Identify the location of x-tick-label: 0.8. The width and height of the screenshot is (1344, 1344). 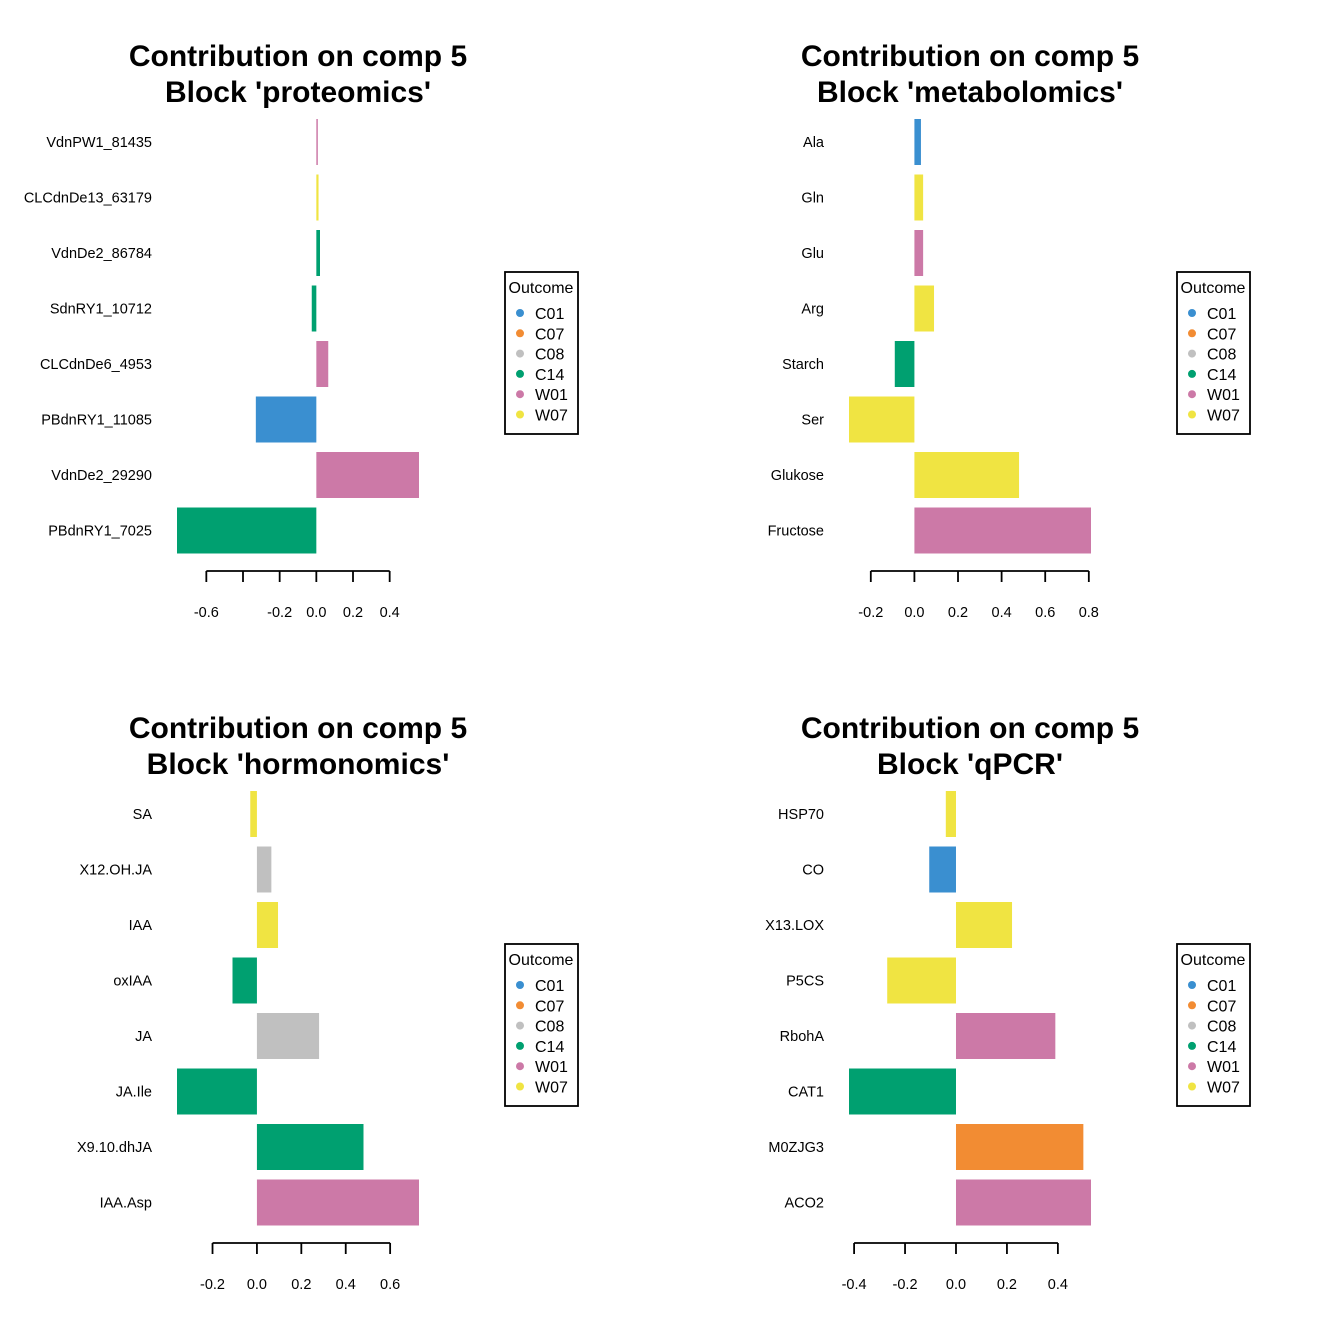
(1089, 613).